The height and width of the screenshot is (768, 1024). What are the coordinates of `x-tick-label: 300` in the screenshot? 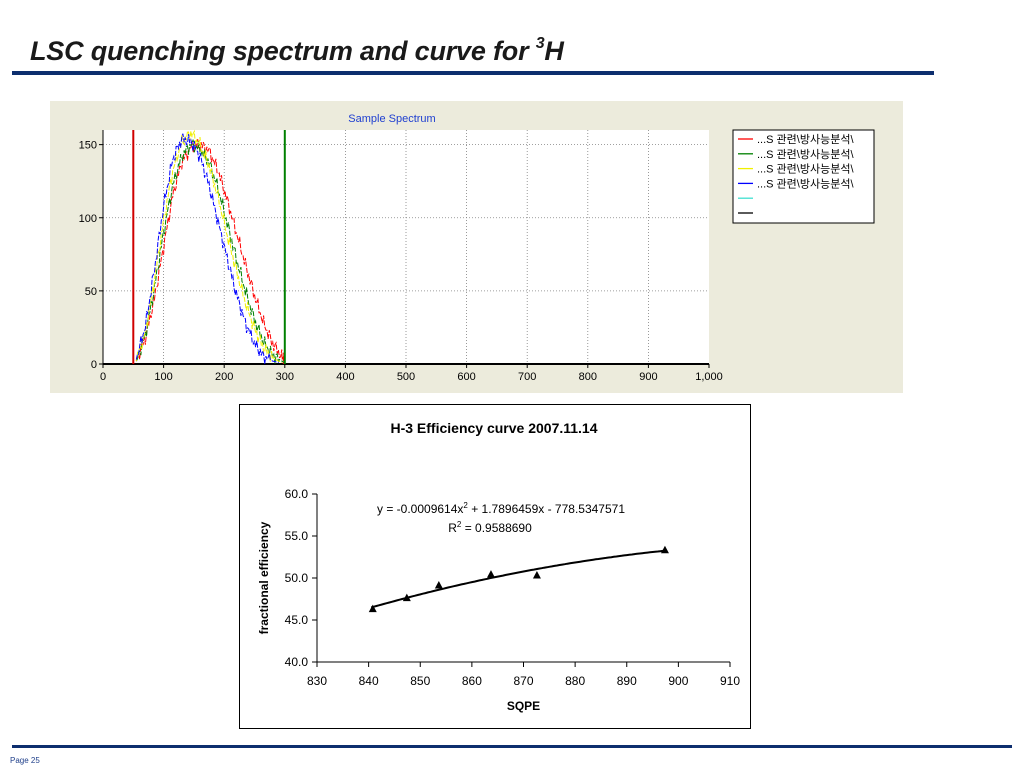 It's located at (285, 377).